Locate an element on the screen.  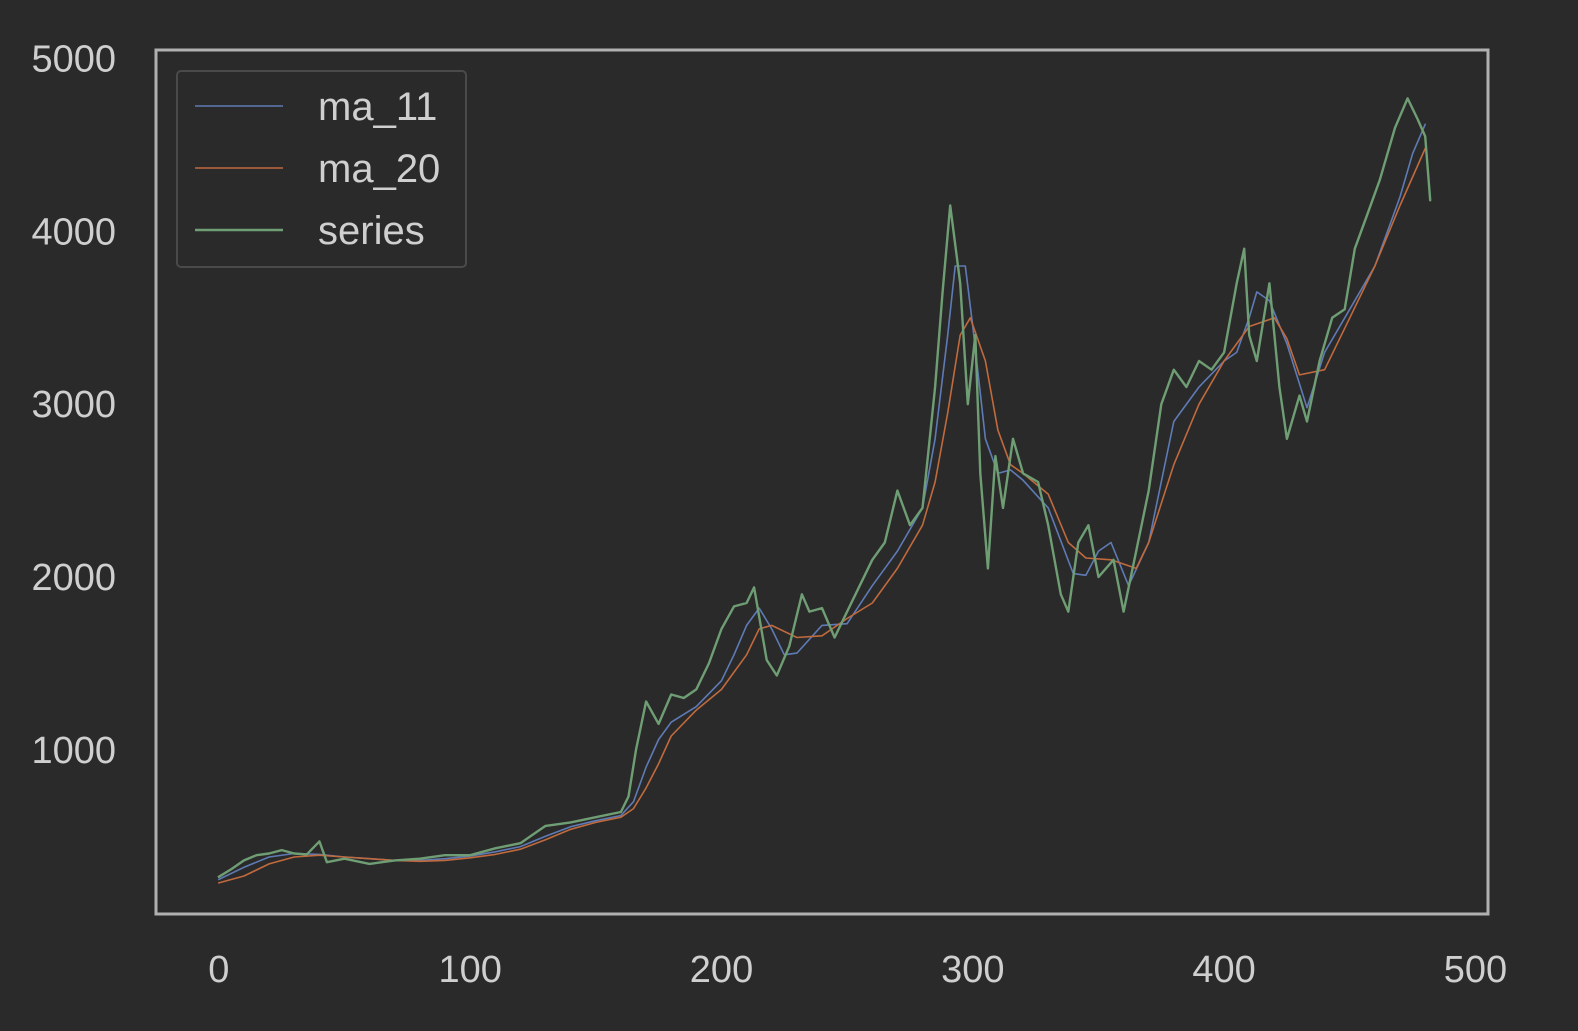
y-tick-label: 5000 is located at coordinates (73, 60).